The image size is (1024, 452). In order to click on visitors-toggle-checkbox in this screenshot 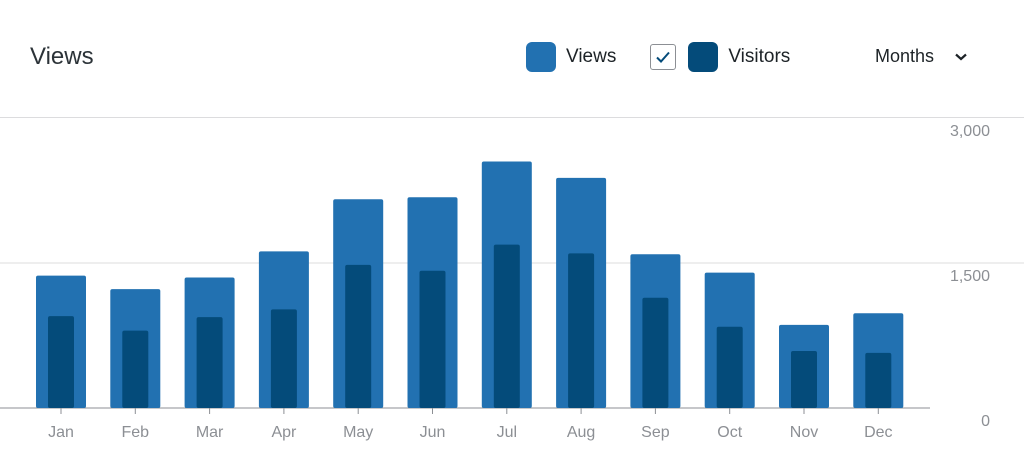, I will do `click(663, 57)`.